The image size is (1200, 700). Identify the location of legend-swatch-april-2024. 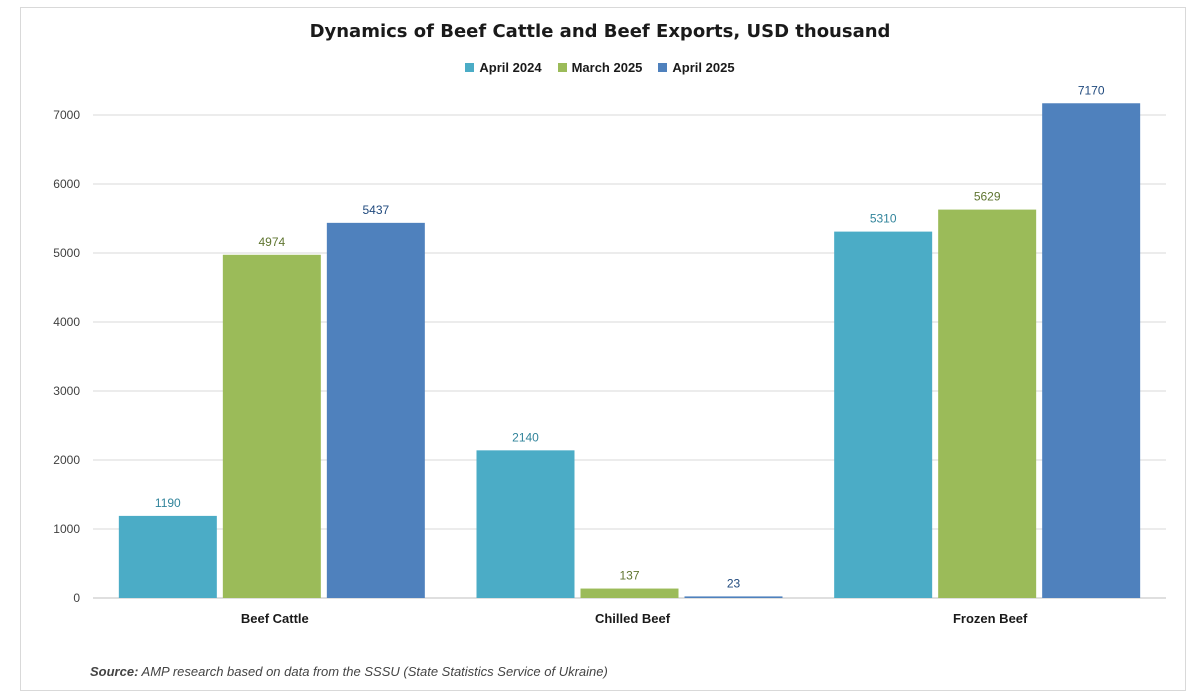
(470, 67).